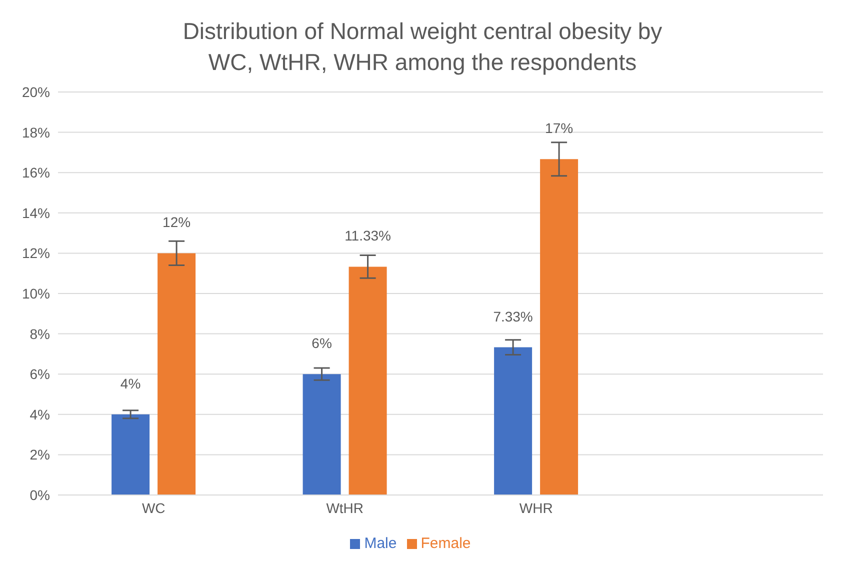 Image resolution: width=845 pixels, height=569 pixels. What do you see at coordinates (423, 47) in the screenshot?
I see `chart-title: Distribution of Normal weight central obesity by WC, WtHR, WHR among the respondents` at bounding box center [423, 47].